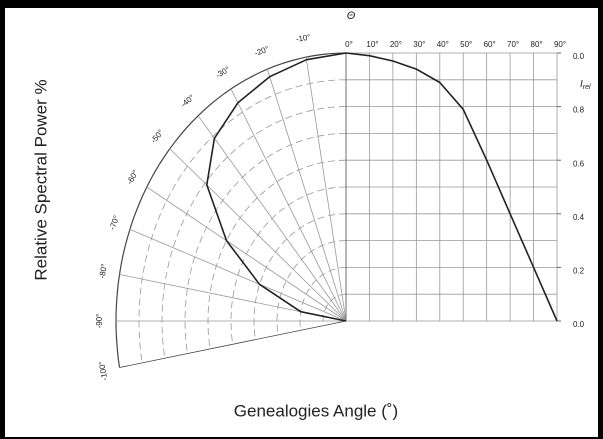  Describe the element at coordinates (316, 410) in the screenshot. I see `x-axis-label: Genealogies Angle (˚)` at that location.